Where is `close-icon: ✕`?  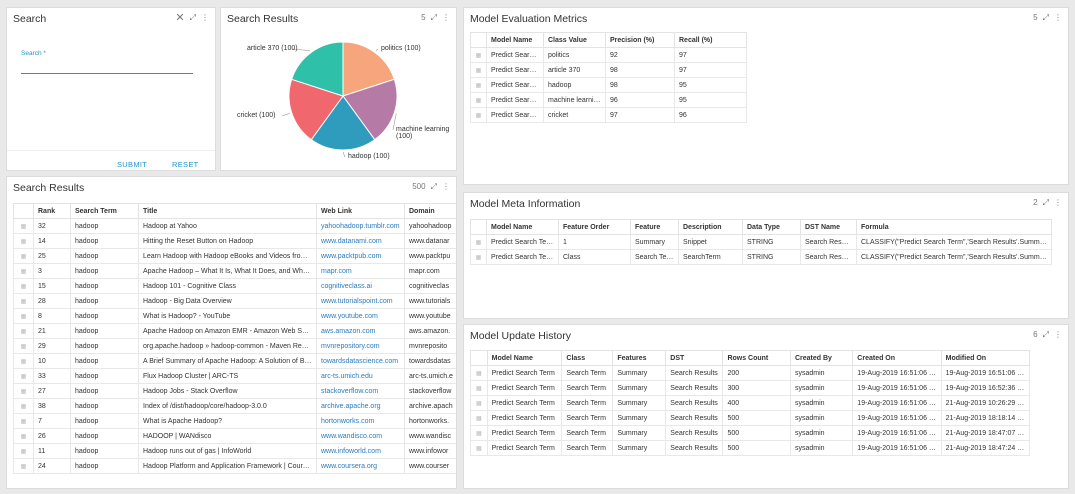
close-icon: ✕ is located at coordinates (180, 18).